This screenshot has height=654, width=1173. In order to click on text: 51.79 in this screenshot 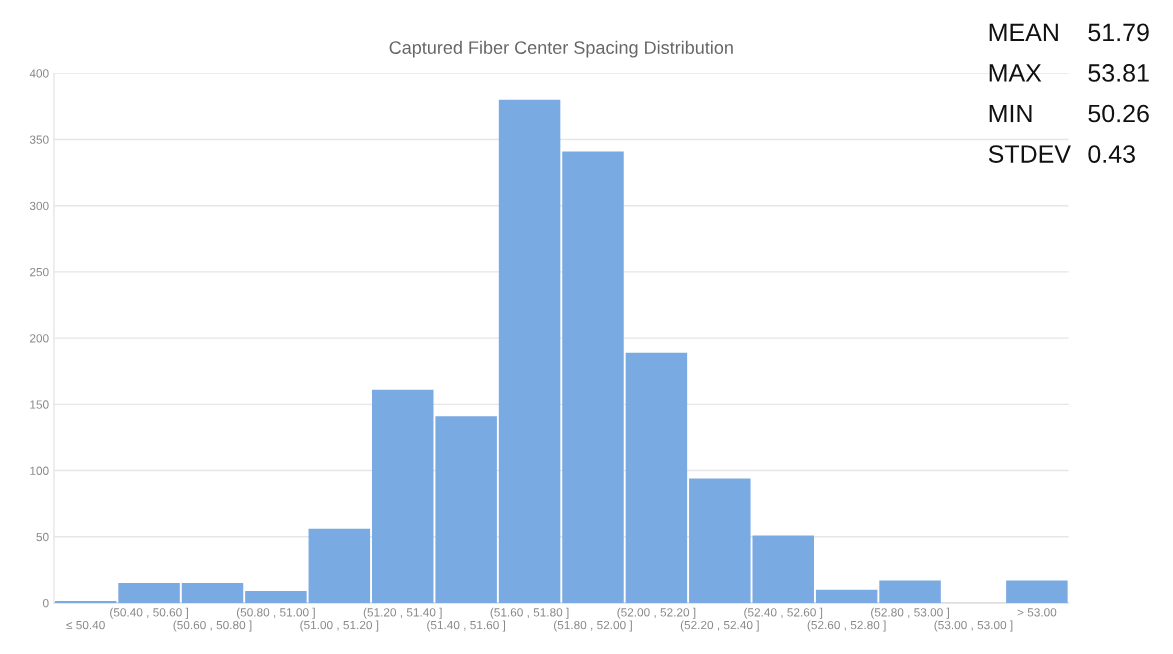, I will do `click(1118, 32)`.